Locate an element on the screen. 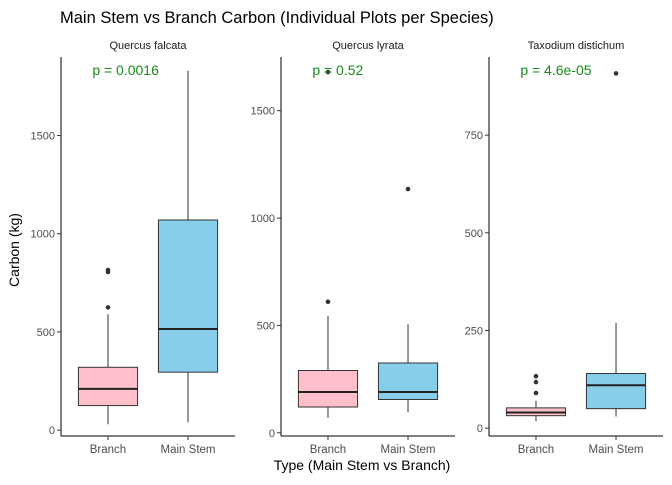 The width and height of the screenshot is (672, 485). p-value-label: p = 0.52 is located at coordinates (337, 70).